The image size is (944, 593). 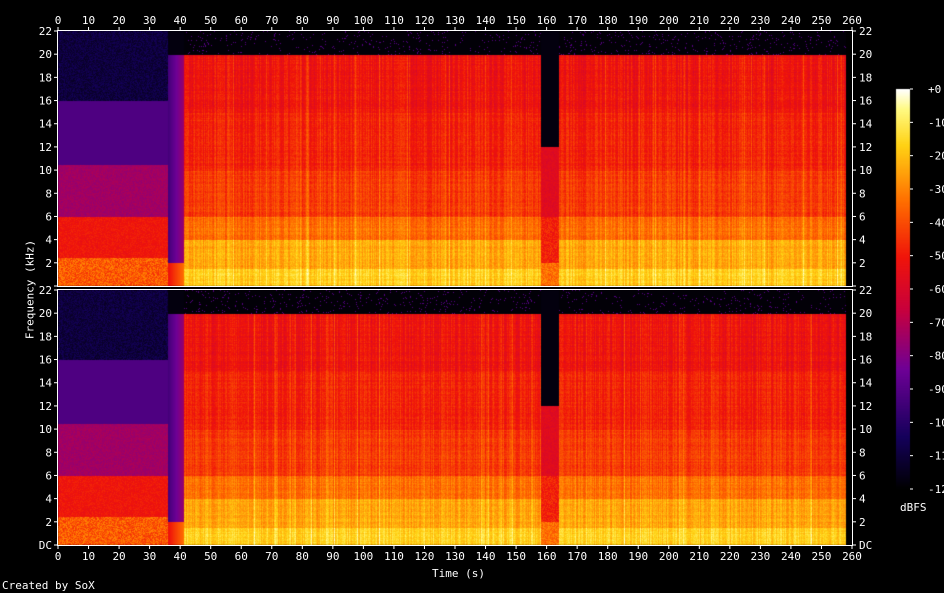 What do you see at coordinates (936, 256) in the screenshot?
I see `colorbar-tick-label: -50` at bounding box center [936, 256].